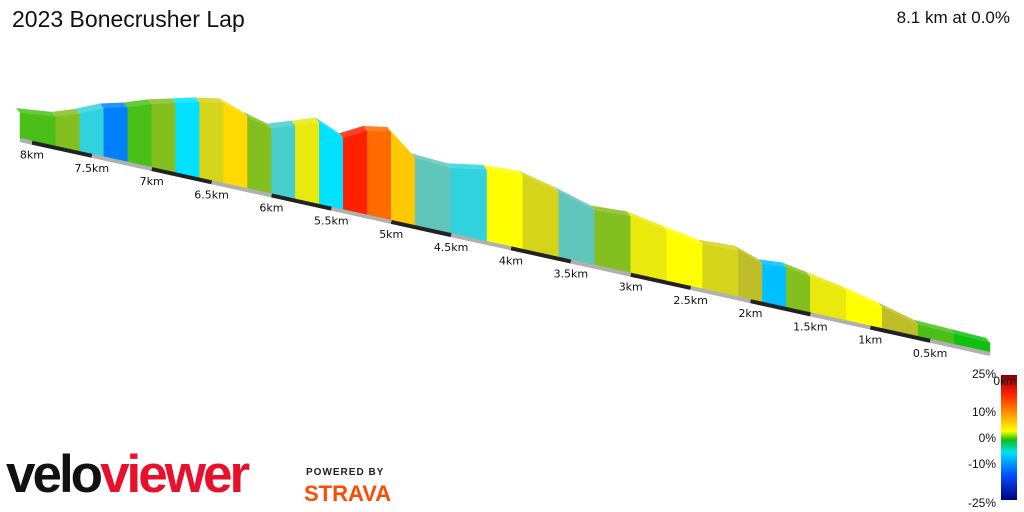  I want to click on tick-label: 5.5km, so click(331, 221).